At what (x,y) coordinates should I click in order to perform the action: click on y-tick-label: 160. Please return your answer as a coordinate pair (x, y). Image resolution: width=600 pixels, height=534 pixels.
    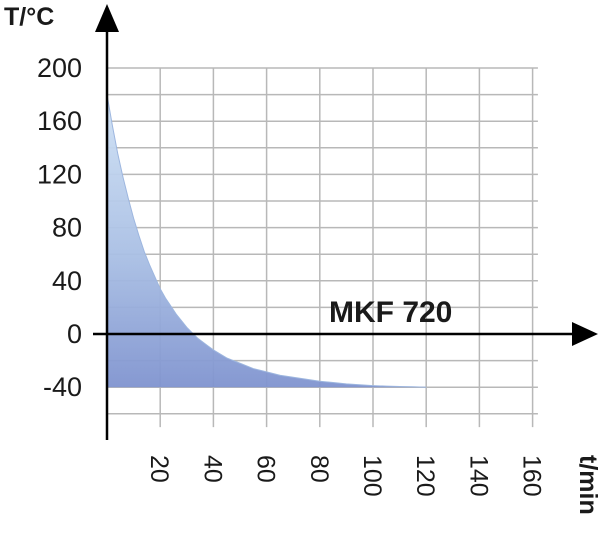
    Looking at the image, I should click on (59, 121).